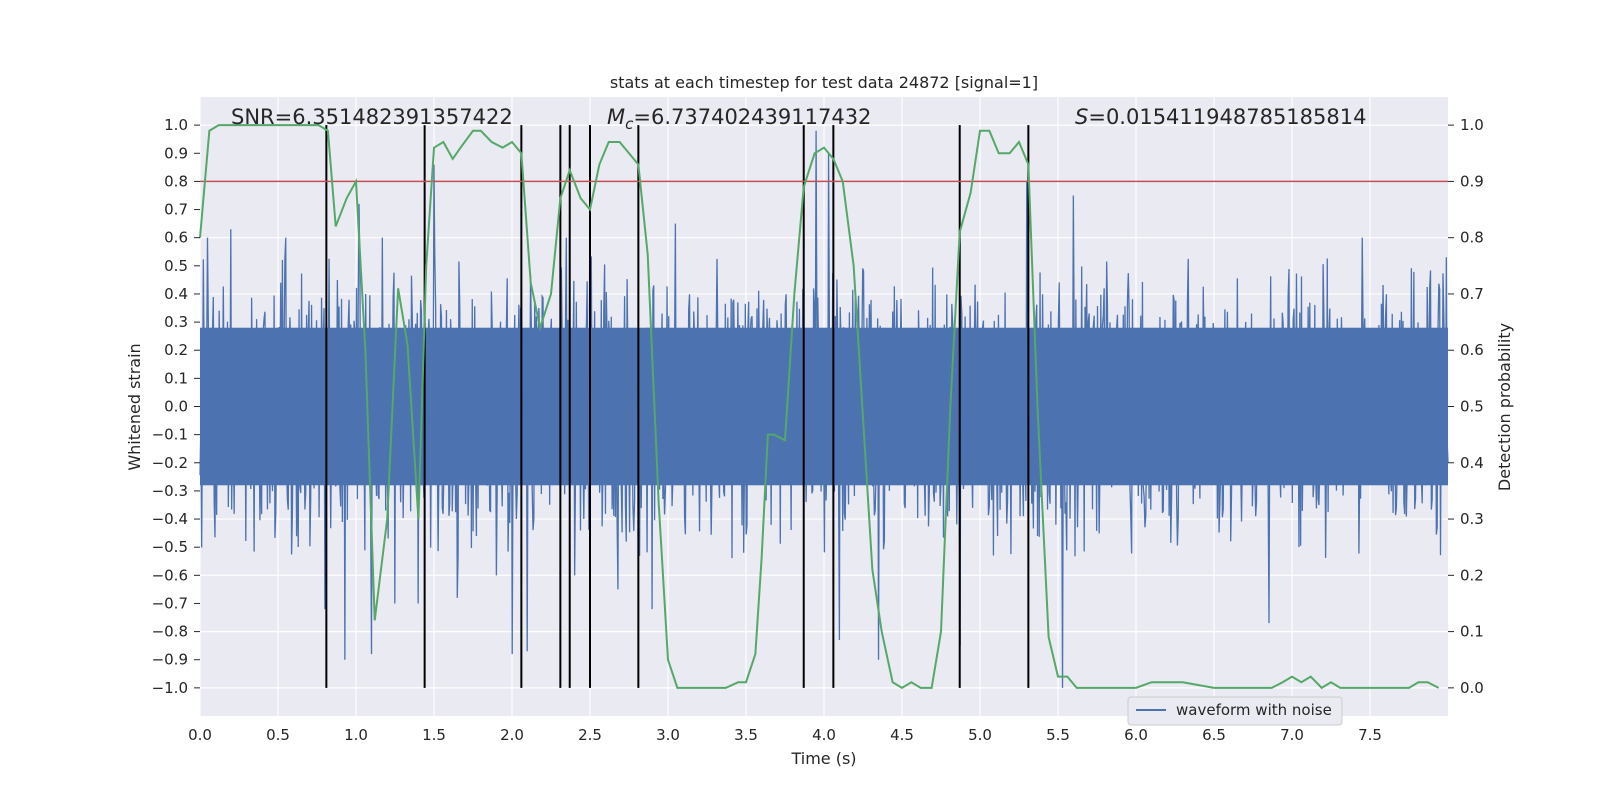 The image size is (1600, 800). Describe the element at coordinates (512, 735) in the screenshot. I see `x-tick-label: 2.0` at that location.